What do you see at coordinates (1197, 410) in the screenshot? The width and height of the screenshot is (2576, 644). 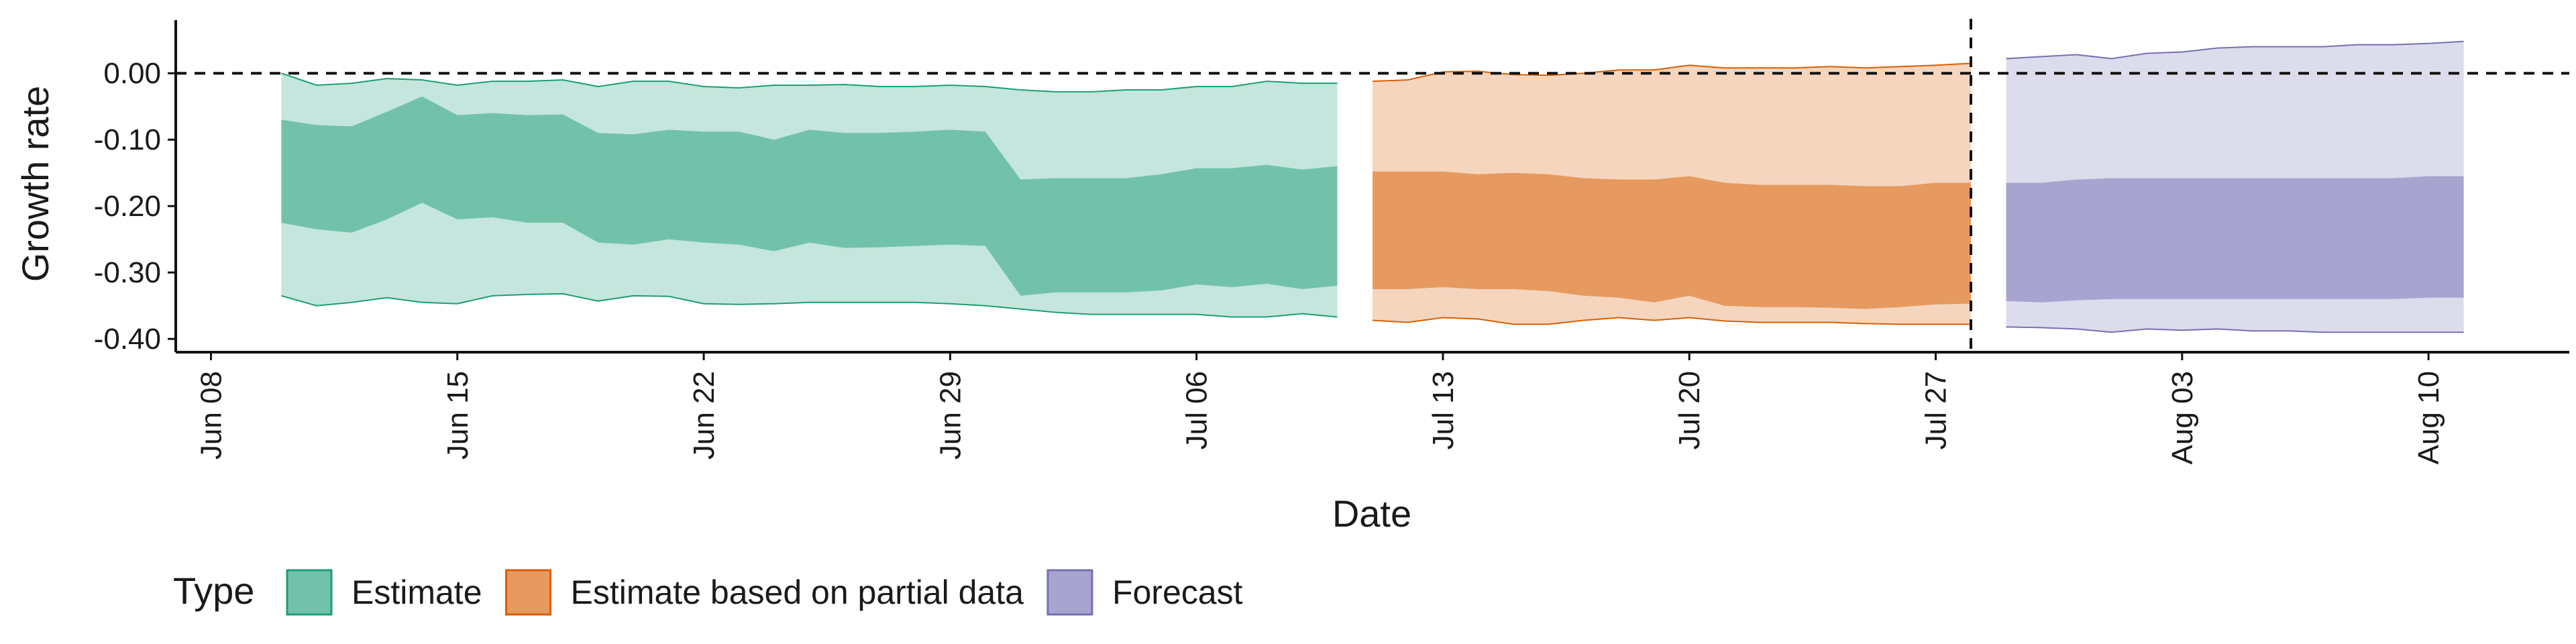 I see `x-tick-label: Jul 06` at bounding box center [1197, 410].